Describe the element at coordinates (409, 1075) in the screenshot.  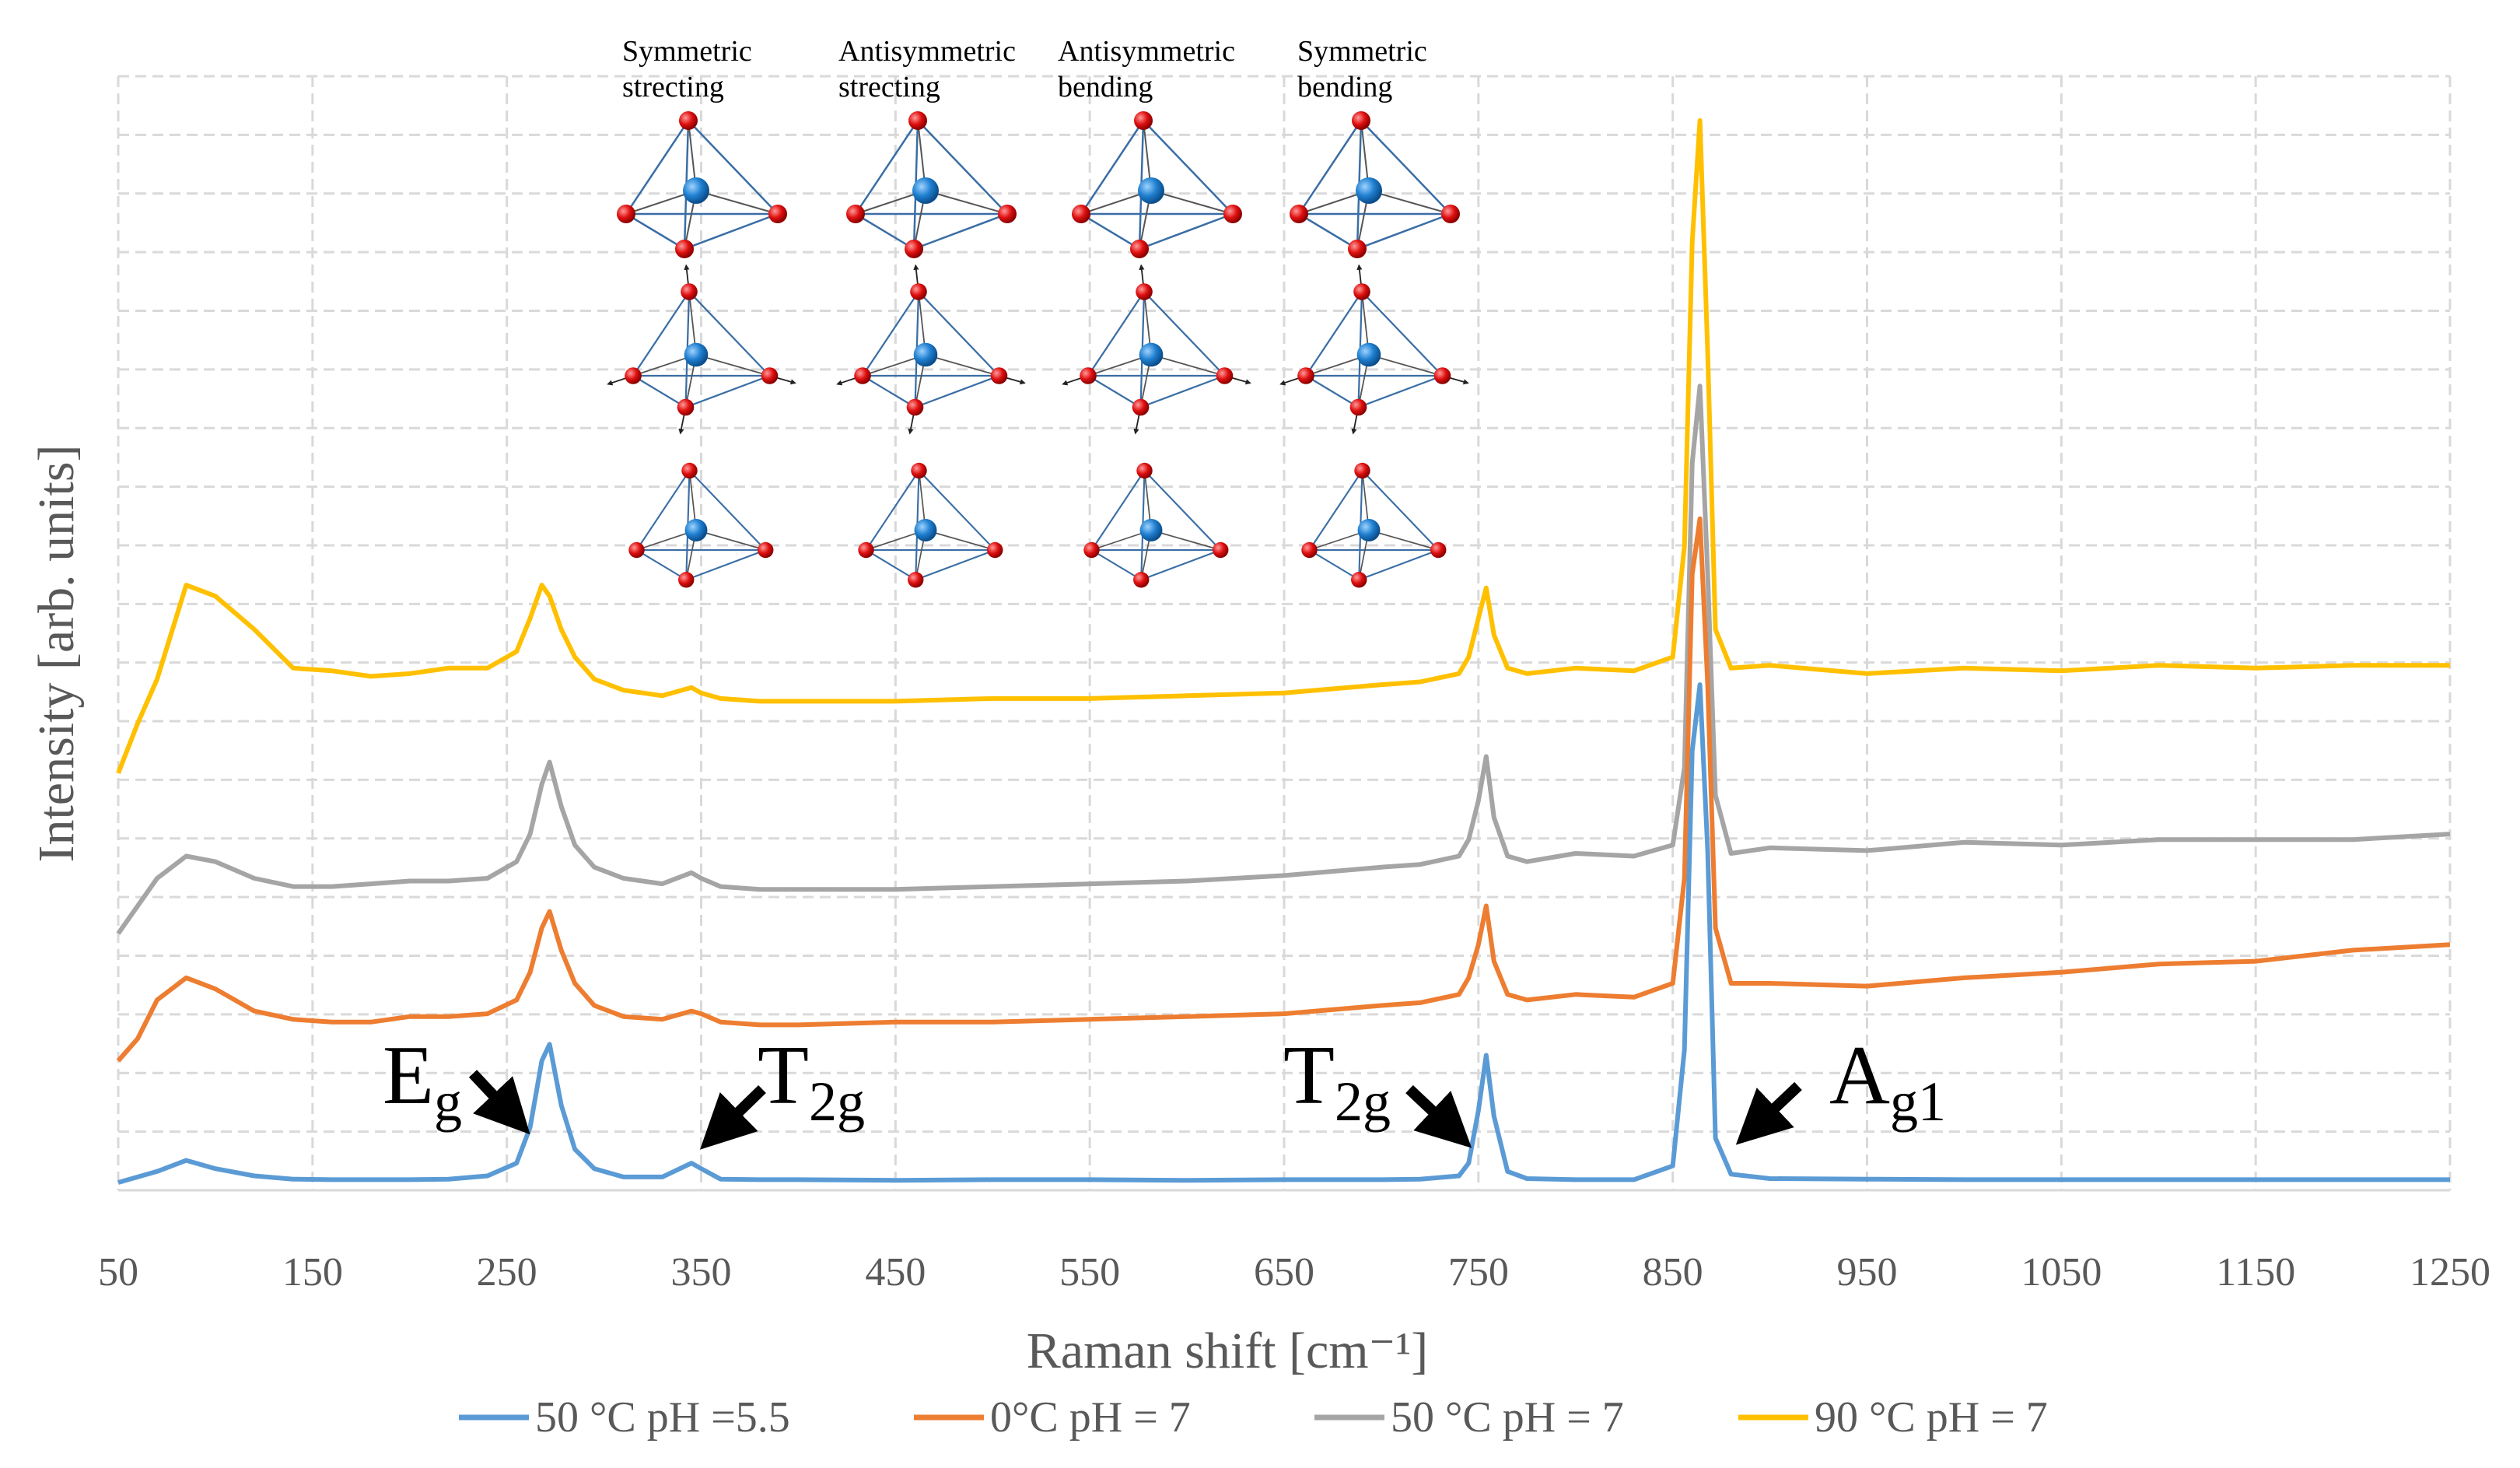
I see `peak-label-eg-main: E` at that location.